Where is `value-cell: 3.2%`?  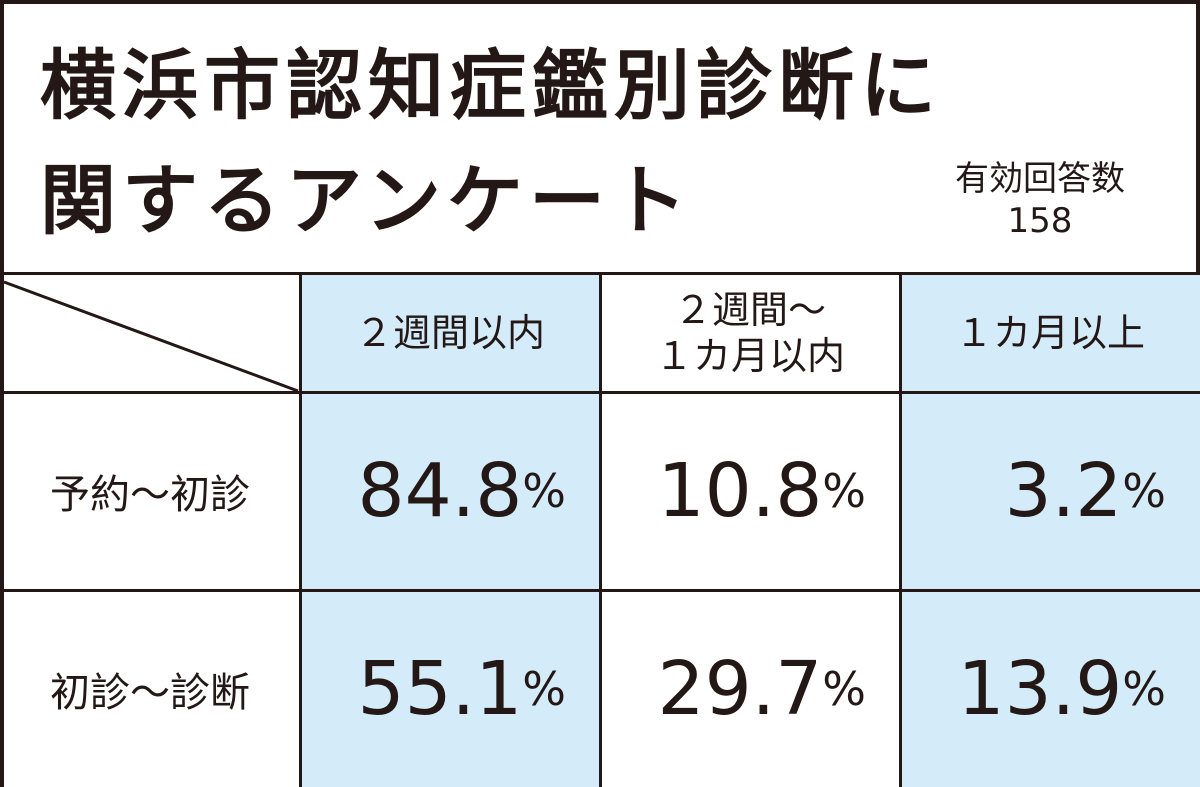 value-cell: 3.2% is located at coordinates (1050, 491).